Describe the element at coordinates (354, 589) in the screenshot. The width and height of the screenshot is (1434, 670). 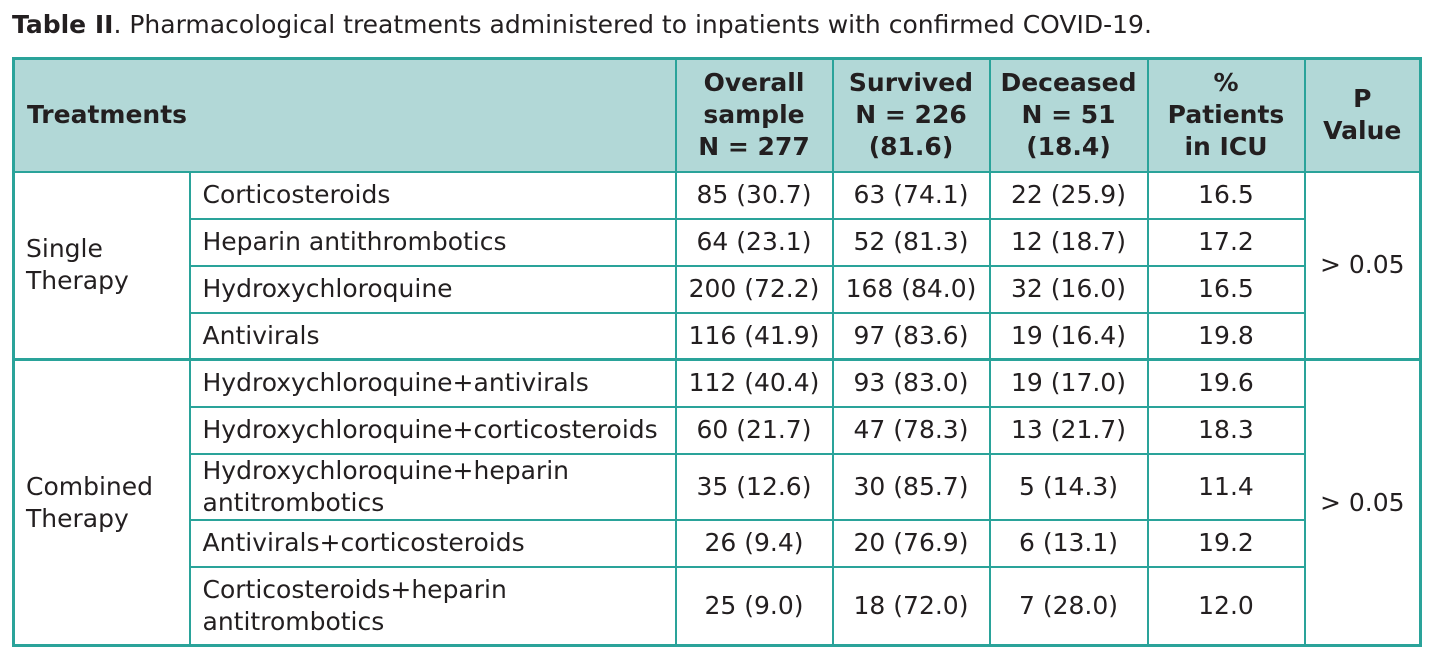
I see `treatment-name-line: Corticosteroids+heparin` at that location.